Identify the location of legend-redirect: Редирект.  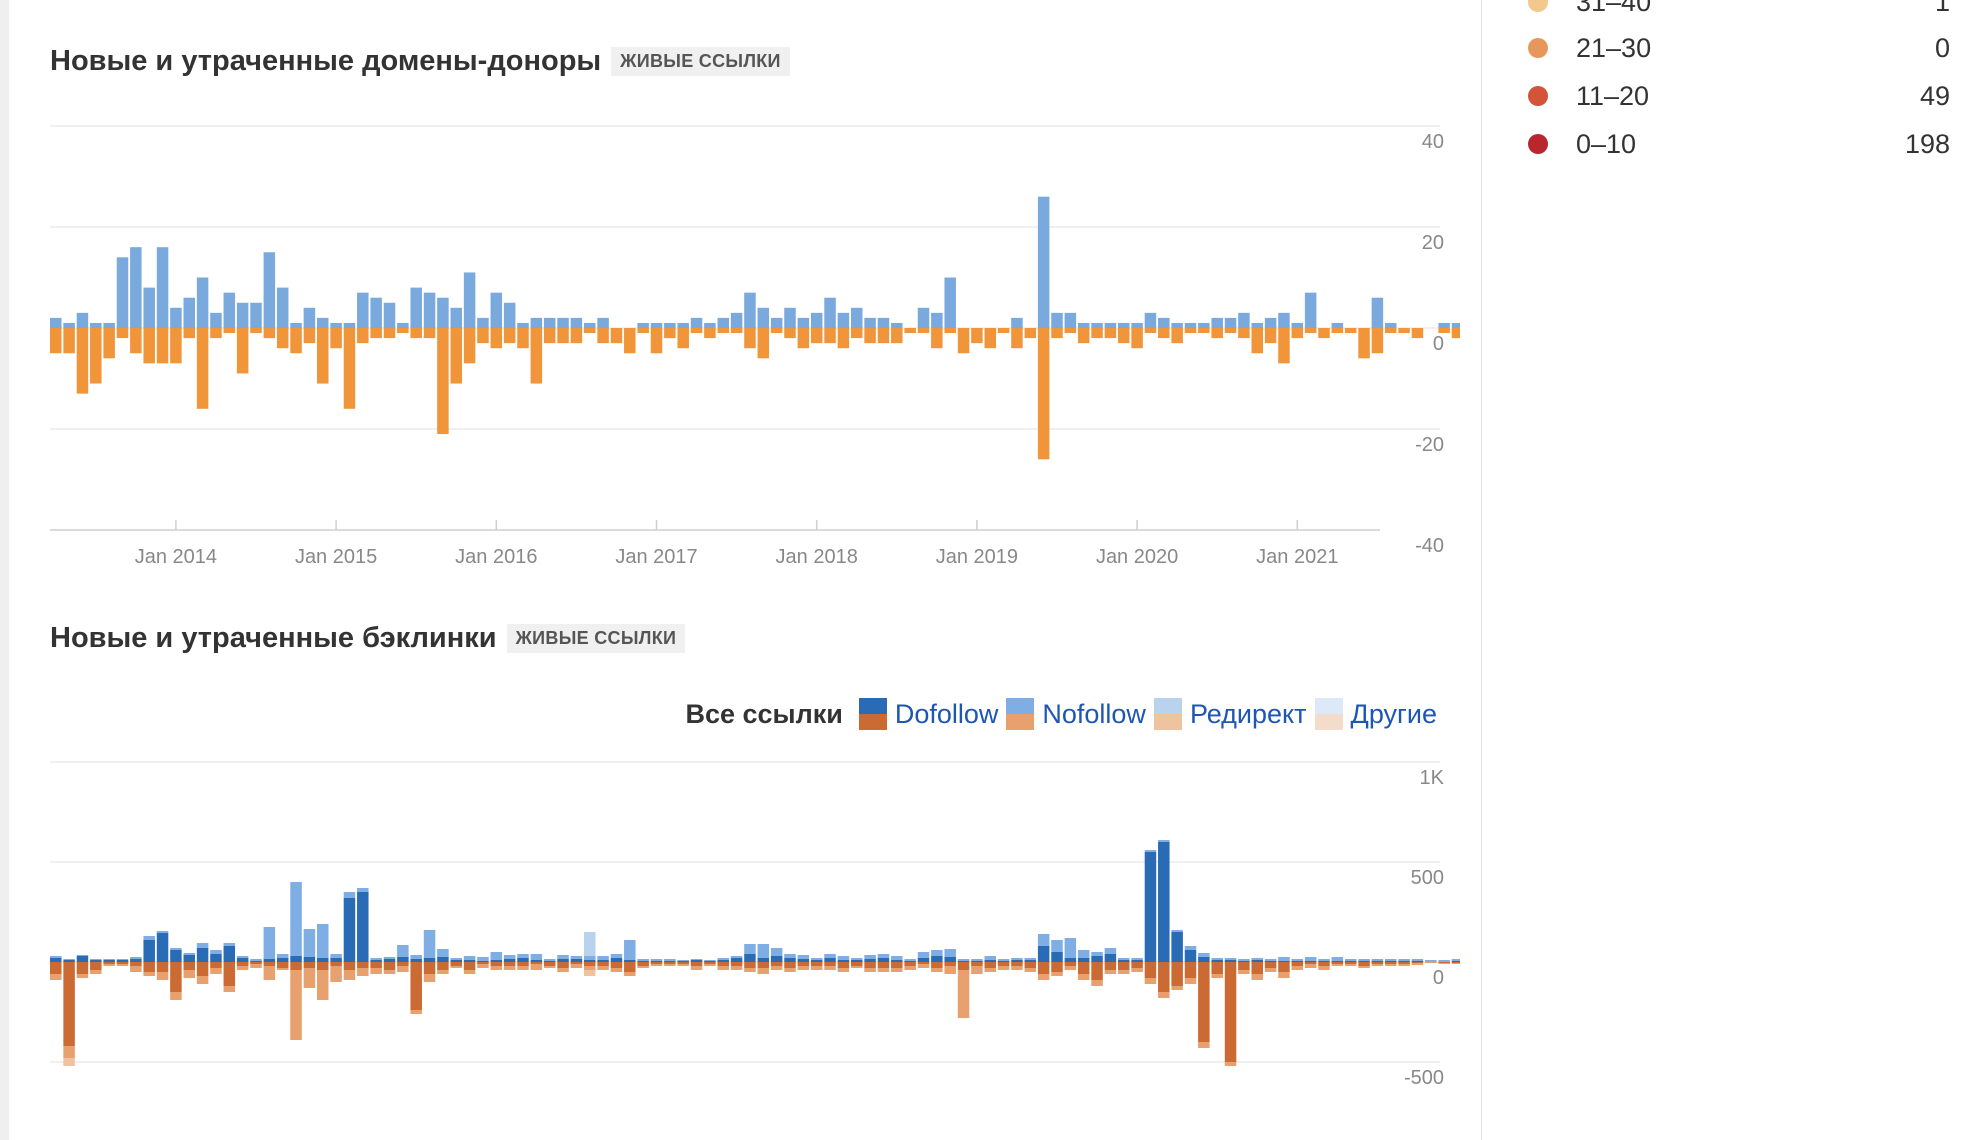
(1230, 714).